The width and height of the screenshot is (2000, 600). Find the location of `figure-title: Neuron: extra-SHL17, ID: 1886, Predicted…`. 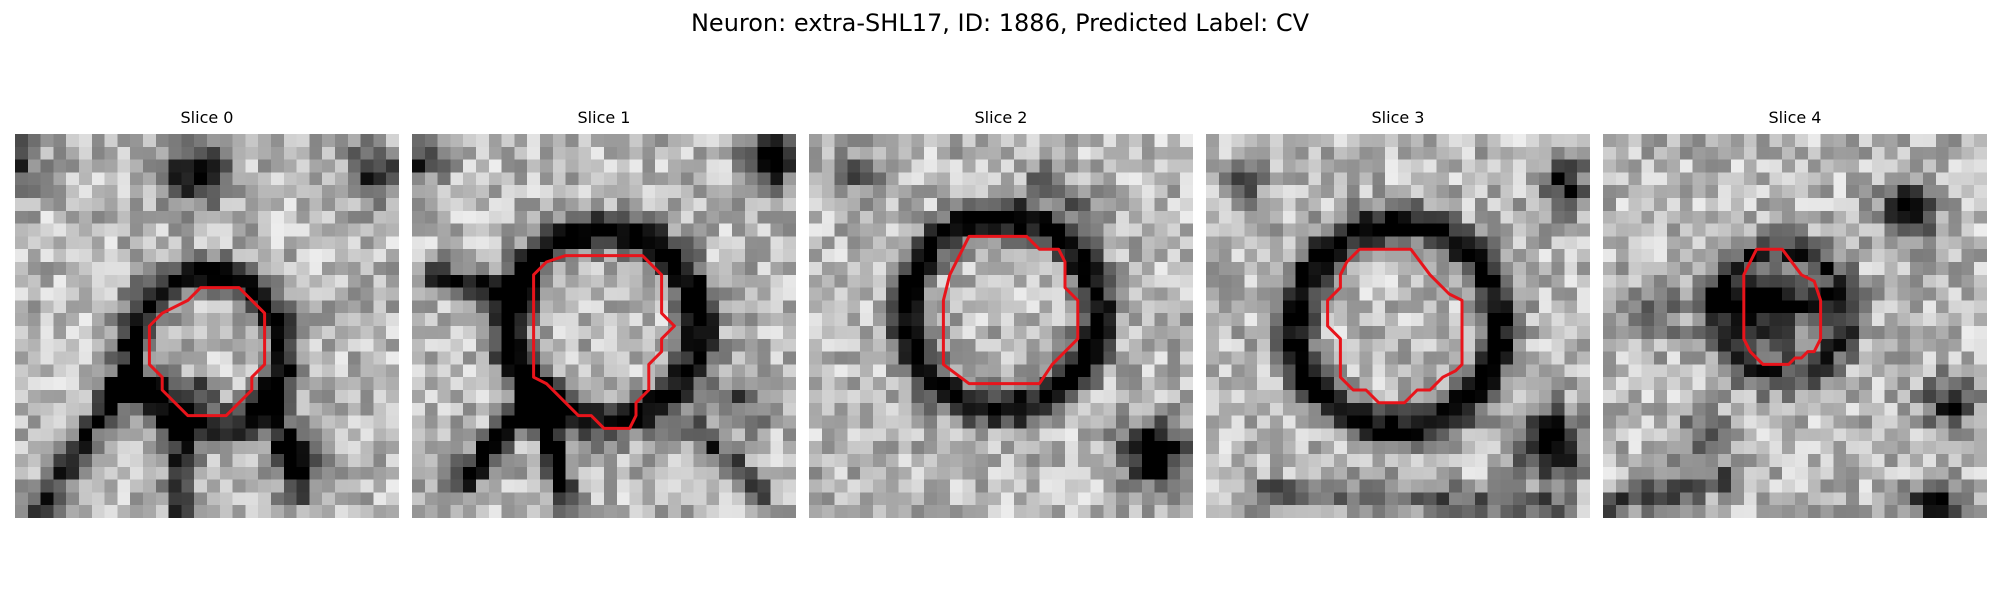

figure-title: Neuron: extra-SHL17, ID: 1886, Predicted… is located at coordinates (1000, 23).